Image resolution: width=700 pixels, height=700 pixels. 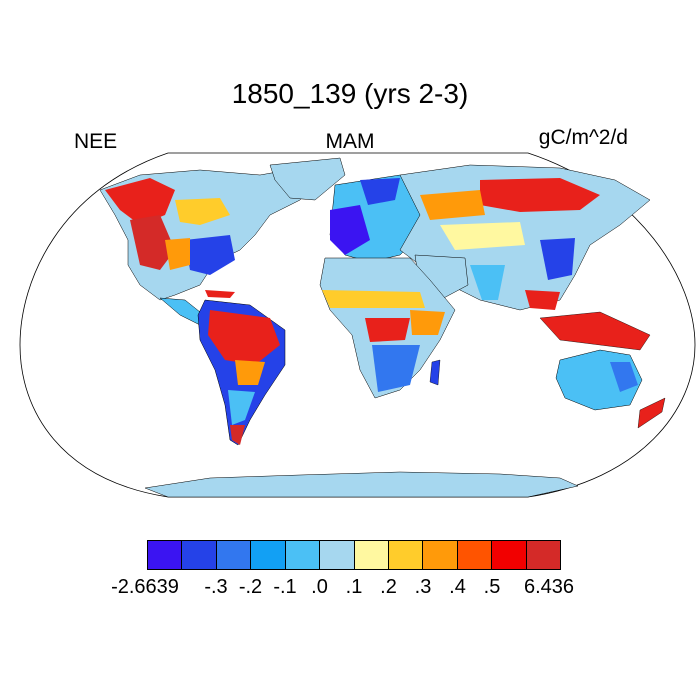 I want to click on colorbar-tick-label: -.3, so click(x=216, y=587).